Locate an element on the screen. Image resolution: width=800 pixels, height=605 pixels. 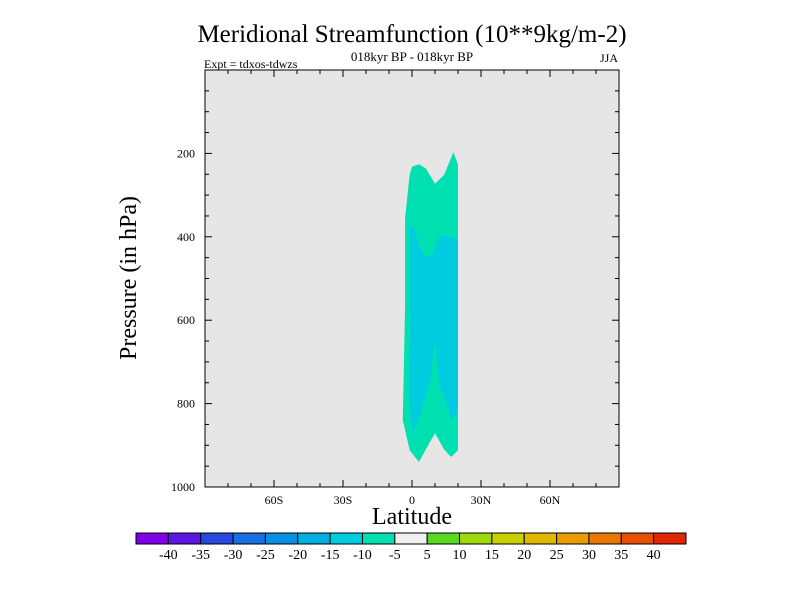
colorbar: -40 -35 -30 -25 -20 -15 -10 -5 5 10 15 20 25 30 35 40 is located at coordinates (411, 547).